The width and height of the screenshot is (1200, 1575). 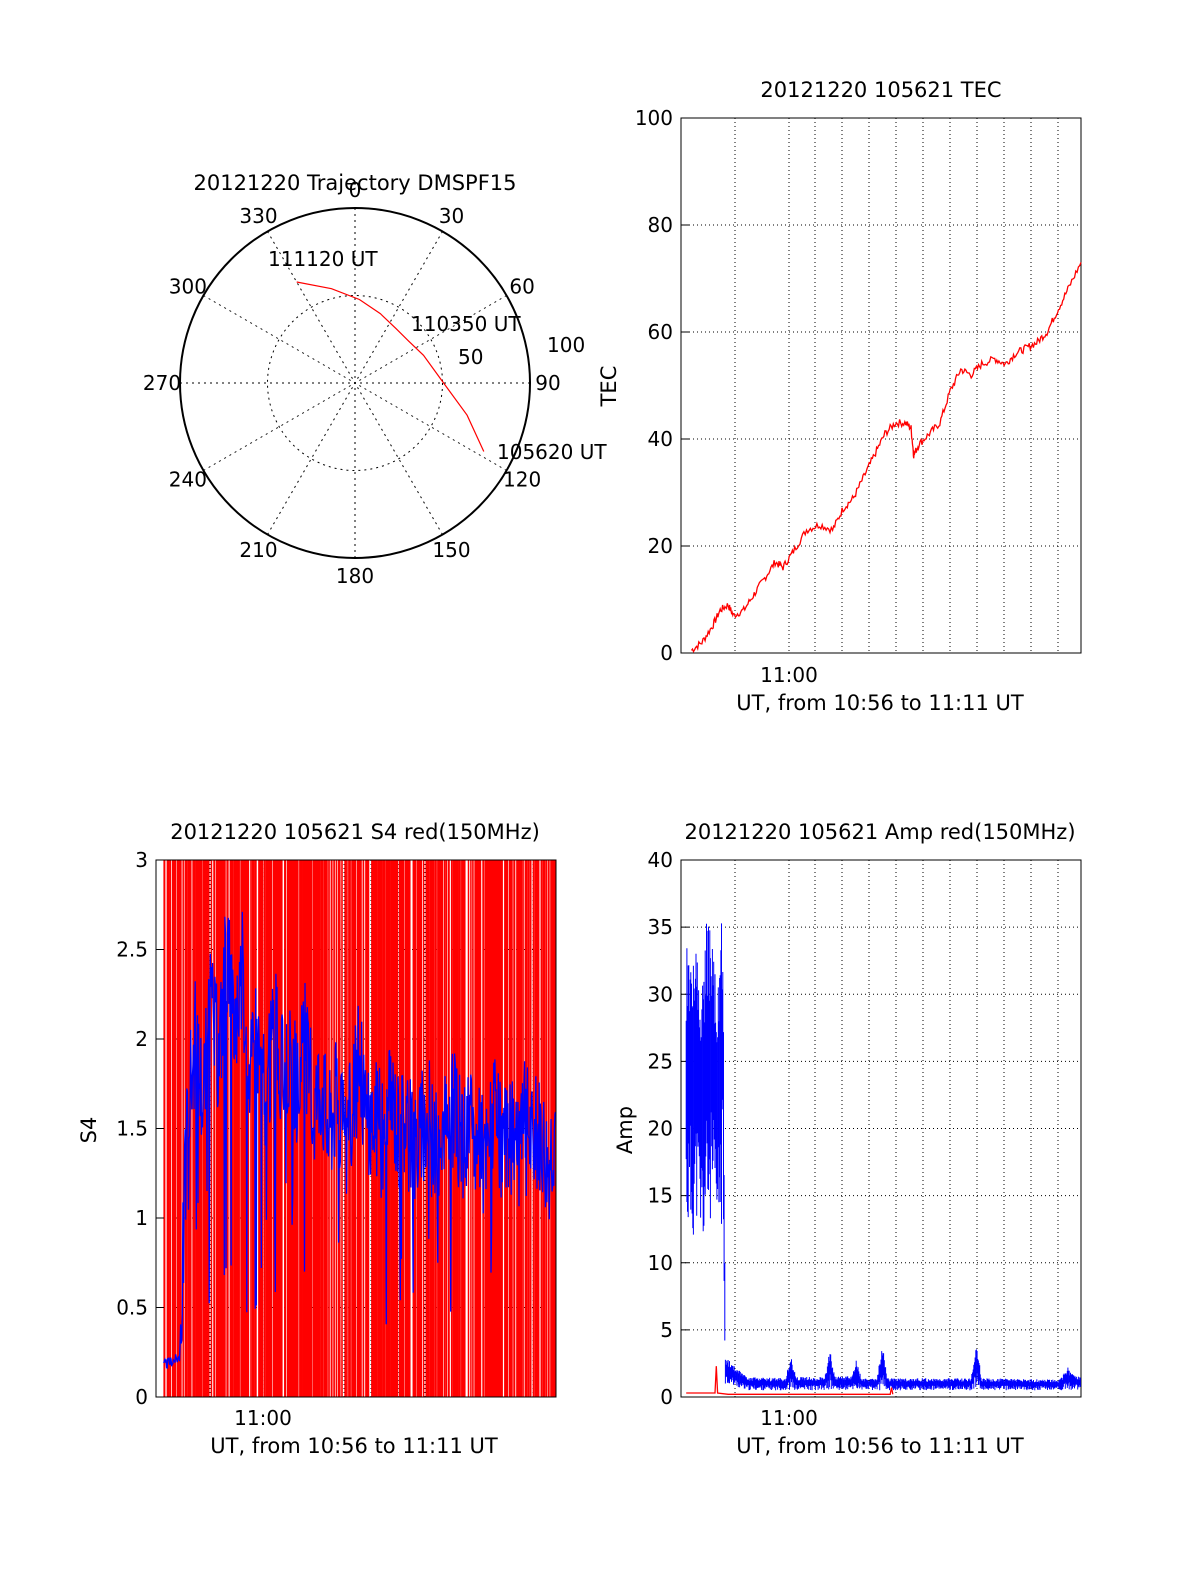 What do you see at coordinates (188, 480) in the screenshot?
I see `azimuth-label-240: 240` at bounding box center [188, 480].